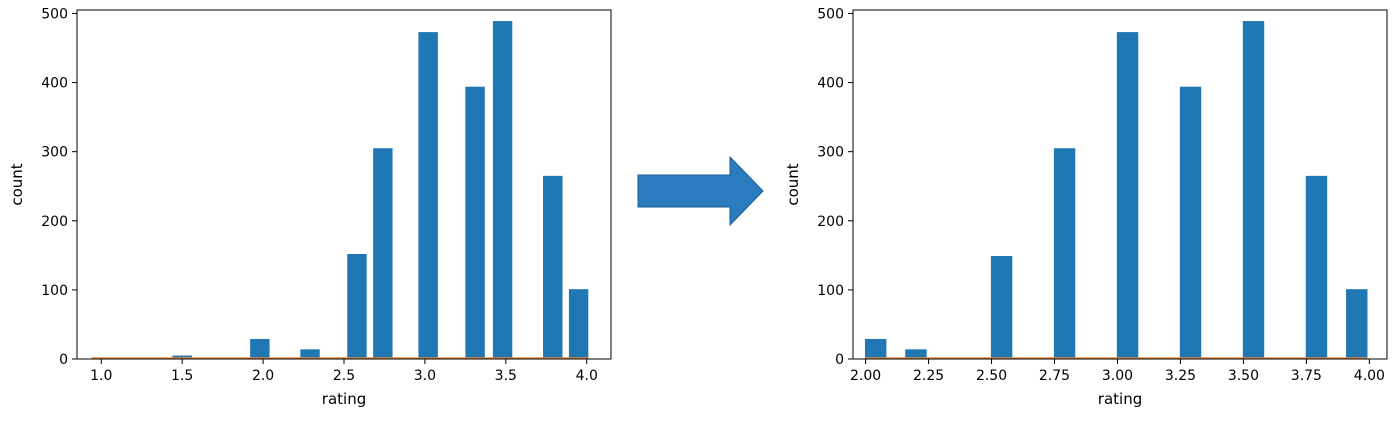  I want to click on x-tick-label: 3.25, so click(1180, 376).